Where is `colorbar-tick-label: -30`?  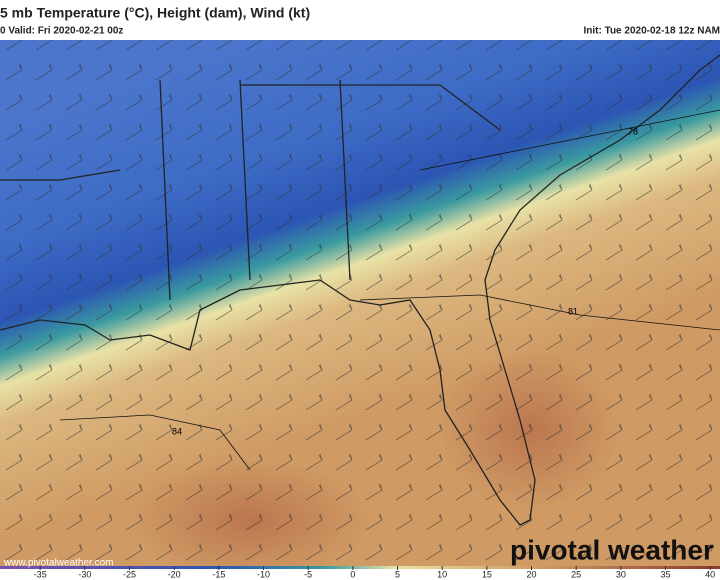
colorbar-tick-label: -30 is located at coordinates (84, 574).